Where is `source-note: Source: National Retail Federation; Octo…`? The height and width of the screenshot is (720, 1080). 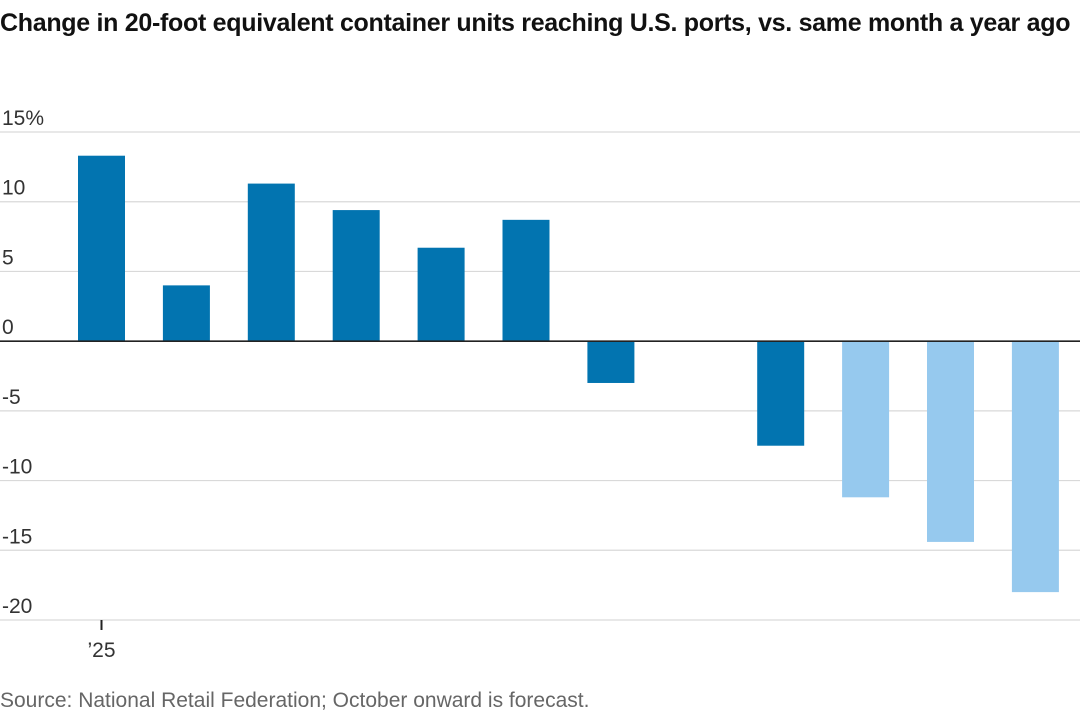
source-note: Source: National Retail Federation; Octo… is located at coordinates (295, 700).